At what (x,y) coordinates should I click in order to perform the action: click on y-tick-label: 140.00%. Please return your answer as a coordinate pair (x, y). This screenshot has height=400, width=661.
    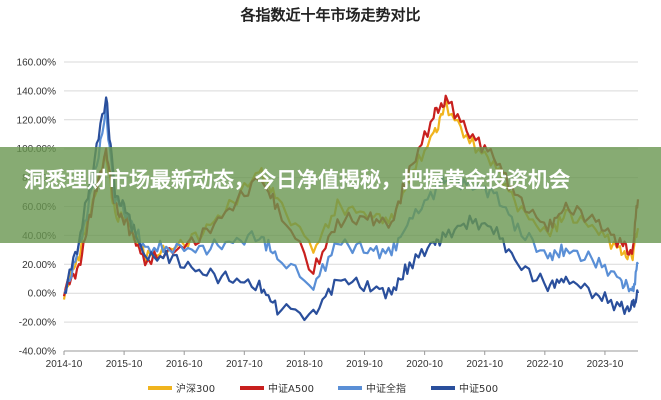
    Looking at the image, I should click on (37, 91).